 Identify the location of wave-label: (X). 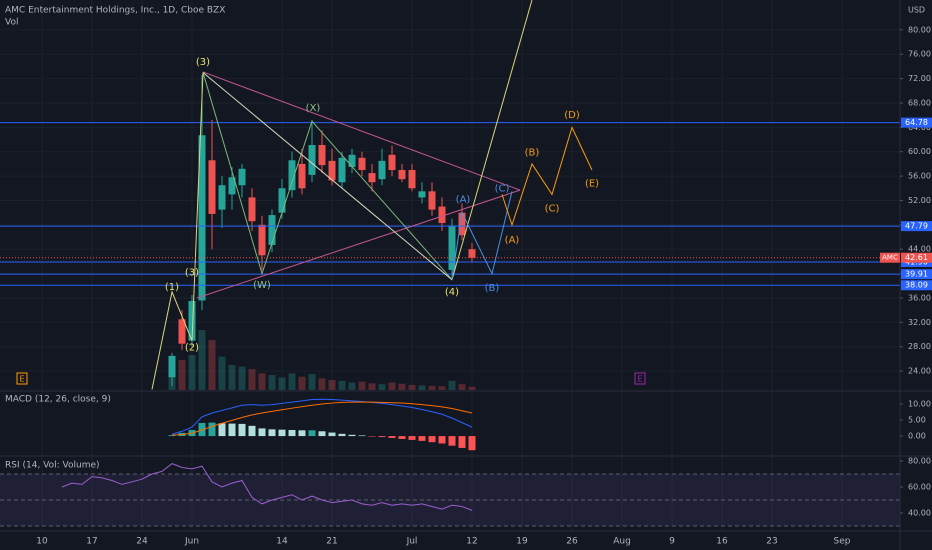
(313, 108).